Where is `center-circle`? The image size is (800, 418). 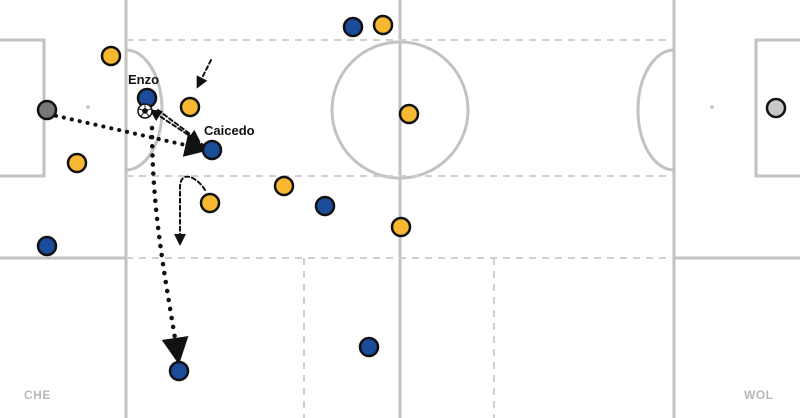 center-circle is located at coordinates (400, 110).